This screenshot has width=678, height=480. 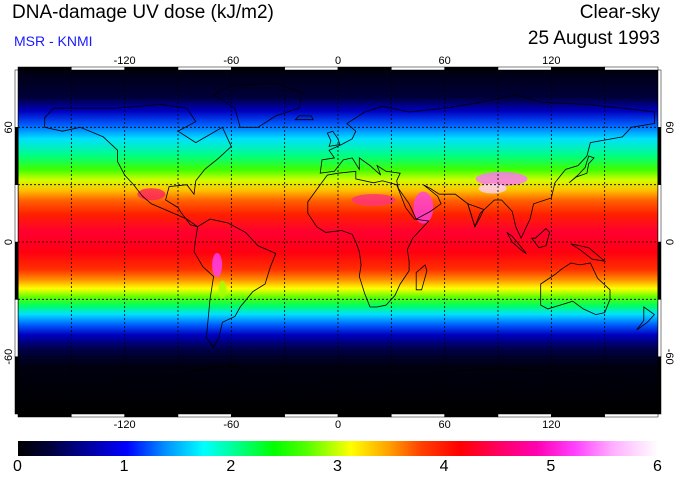 I want to click on condition-label: Clear-sky, so click(x=619, y=12).